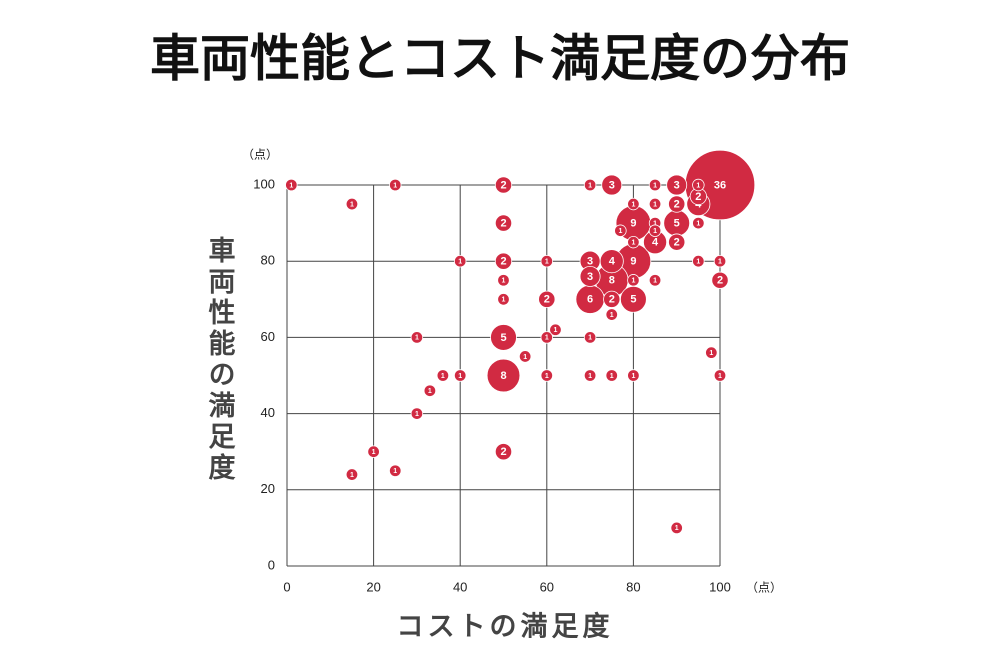  I want to click on y-tick-label: 60, so click(268, 336).